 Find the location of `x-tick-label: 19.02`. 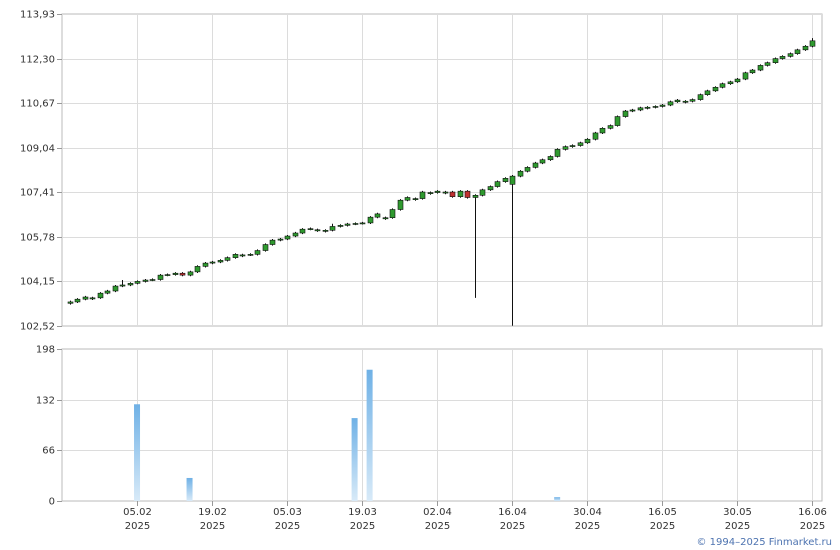

x-tick-label: 19.02 is located at coordinates (212, 512).